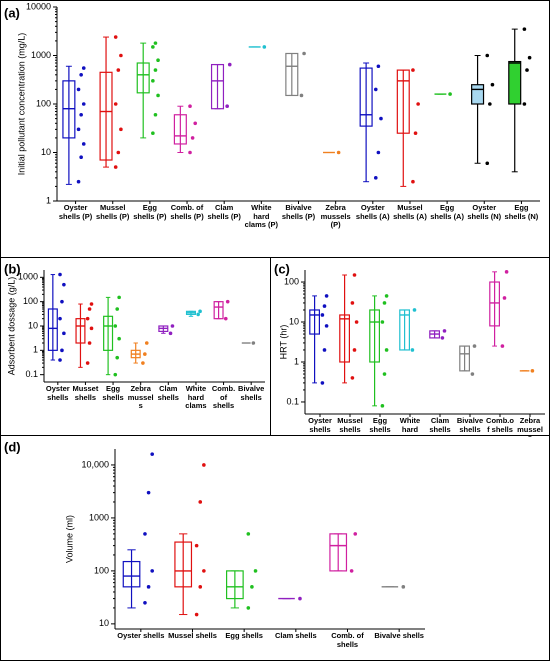  I want to click on x-tick-label: Bivalve shells (P), so click(298, 212).